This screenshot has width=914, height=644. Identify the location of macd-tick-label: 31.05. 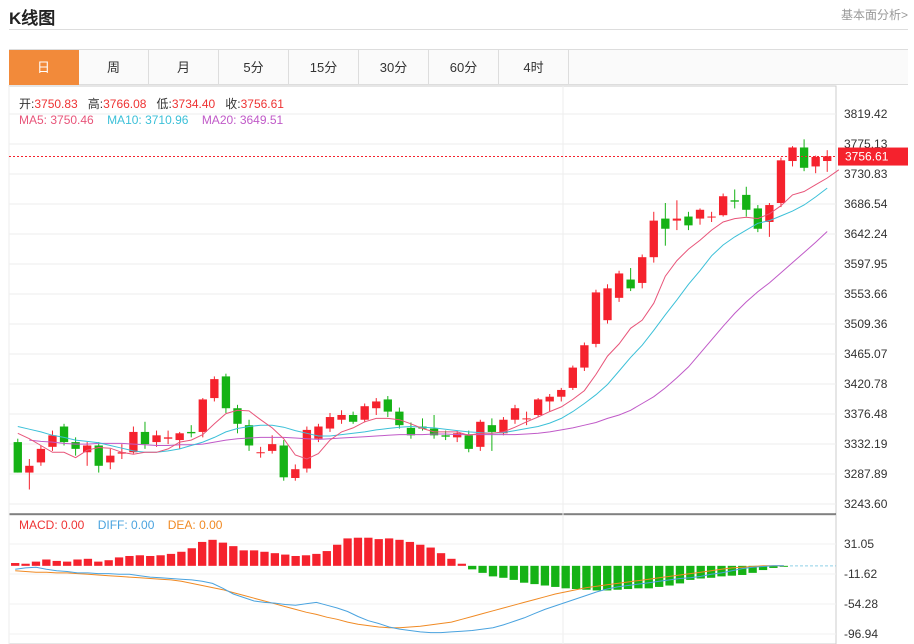
(859, 544).